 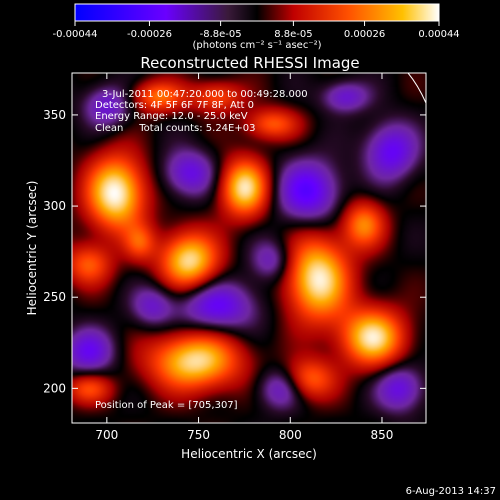 I want to click on y-axis-label: Heliocentric Y (arcsec), so click(x=32, y=248).